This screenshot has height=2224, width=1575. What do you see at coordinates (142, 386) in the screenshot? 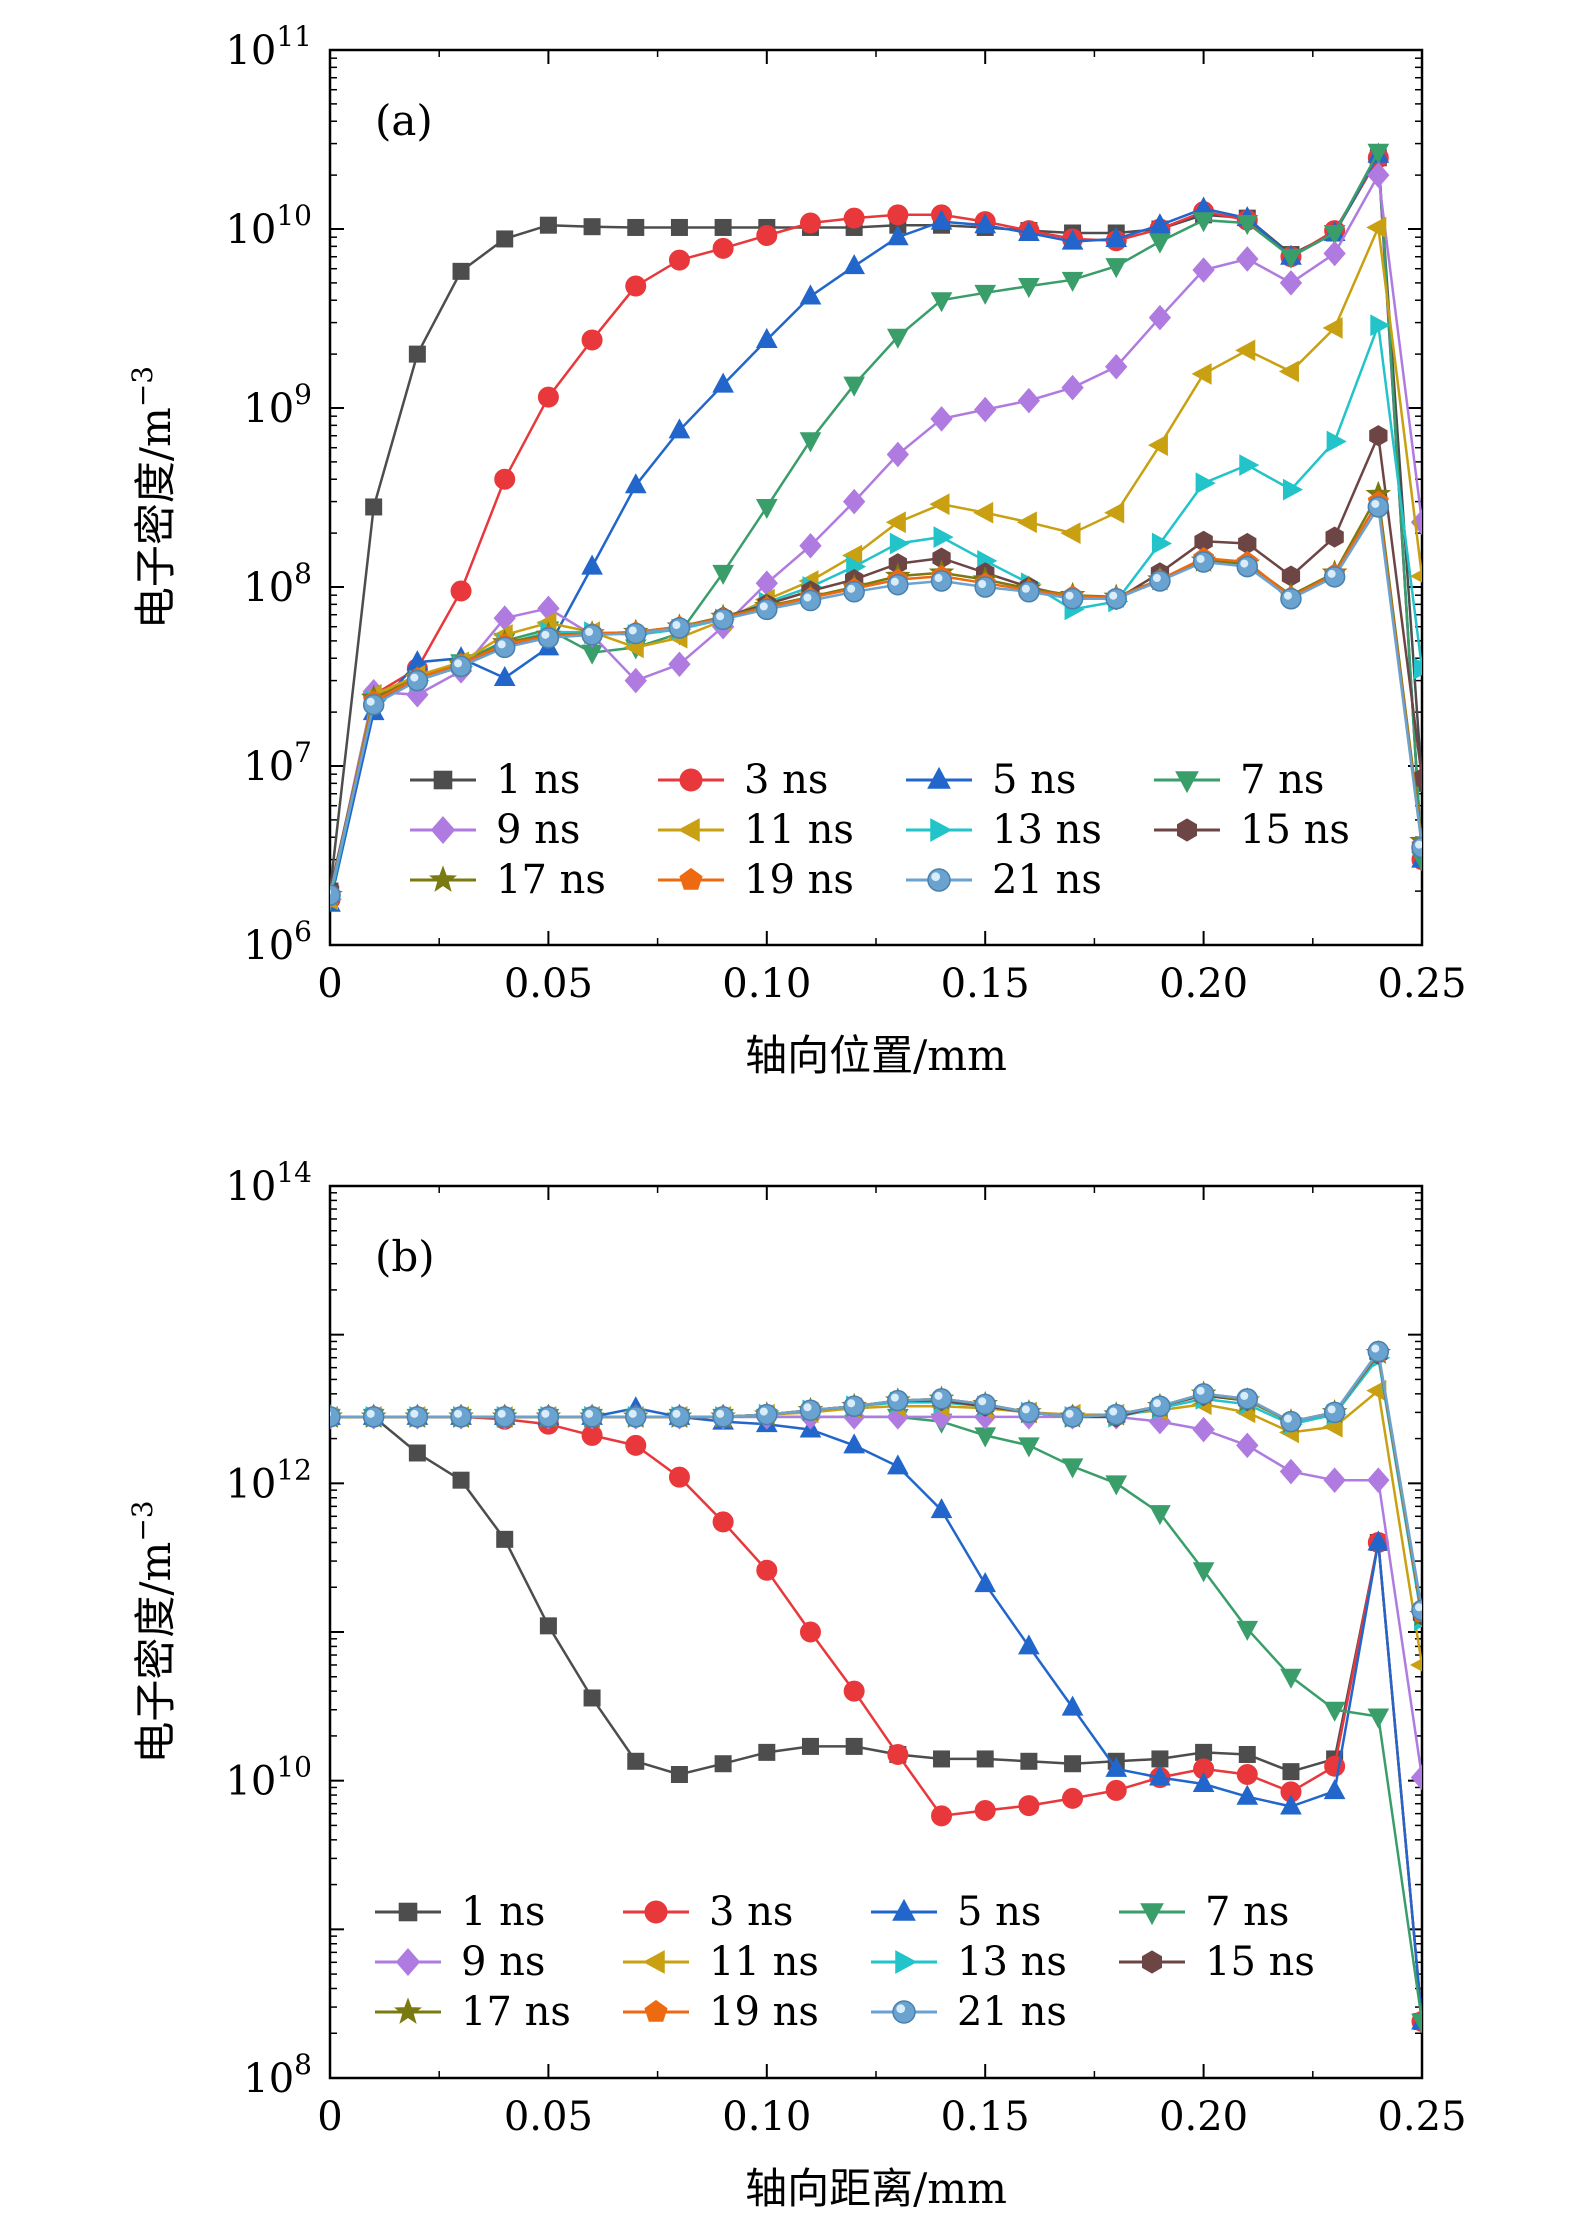
I see `y-axis-title-exponent: −3` at bounding box center [142, 386].